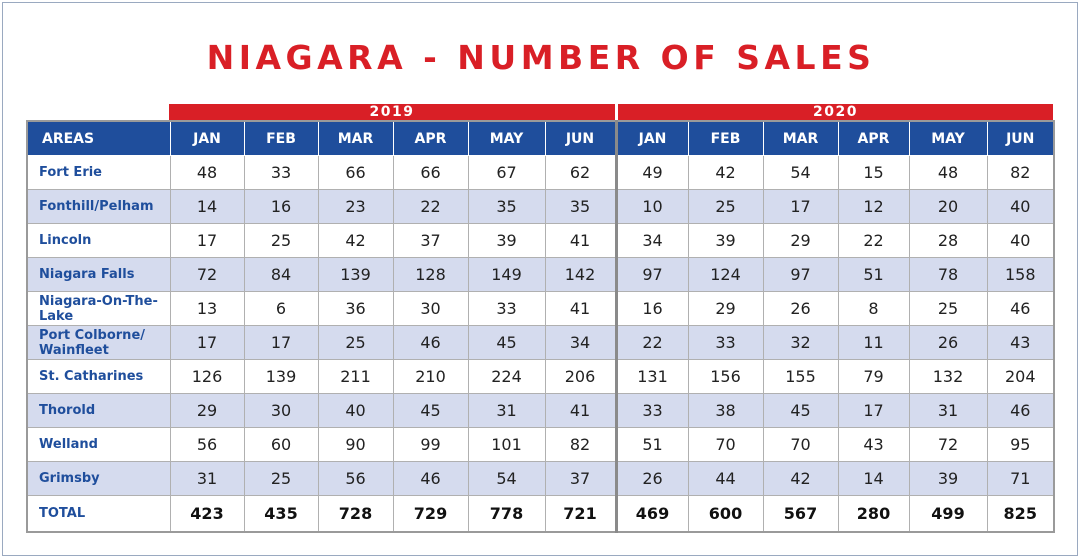  I want to click on sales-value: 37, so click(580, 478).